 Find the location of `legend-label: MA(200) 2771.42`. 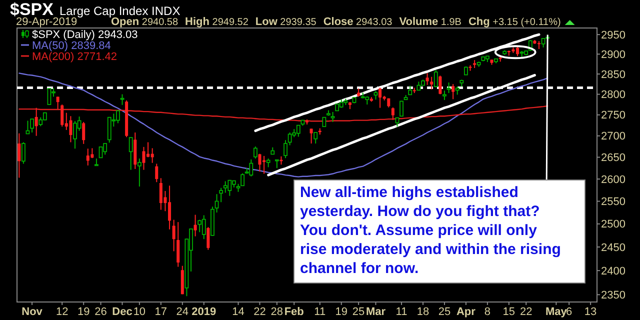

legend-label: MA(200) 2771.42 is located at coordinates (74, 57).